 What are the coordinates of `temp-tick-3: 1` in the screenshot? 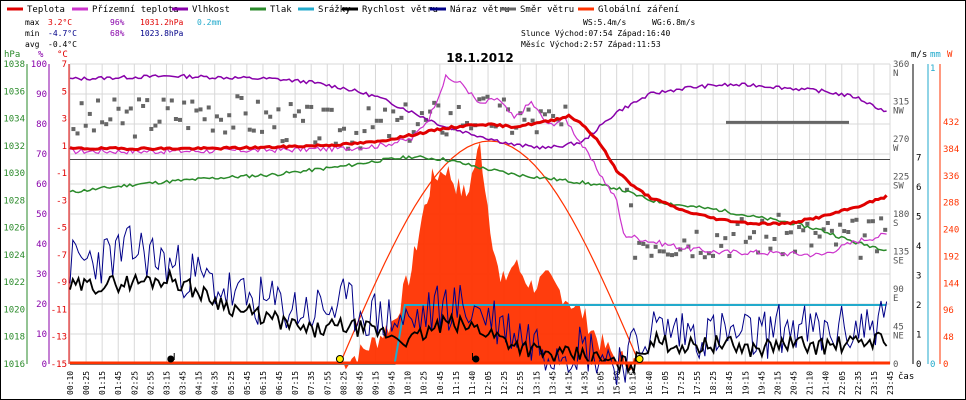 It's located at (64, 147).